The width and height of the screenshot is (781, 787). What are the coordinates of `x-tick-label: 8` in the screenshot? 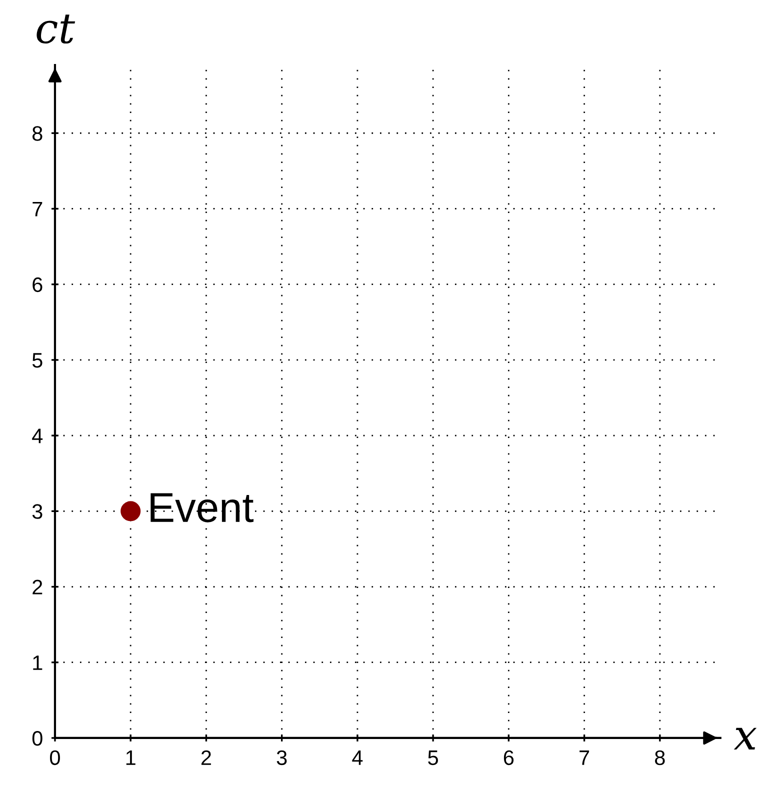 It's located at (660, 758).